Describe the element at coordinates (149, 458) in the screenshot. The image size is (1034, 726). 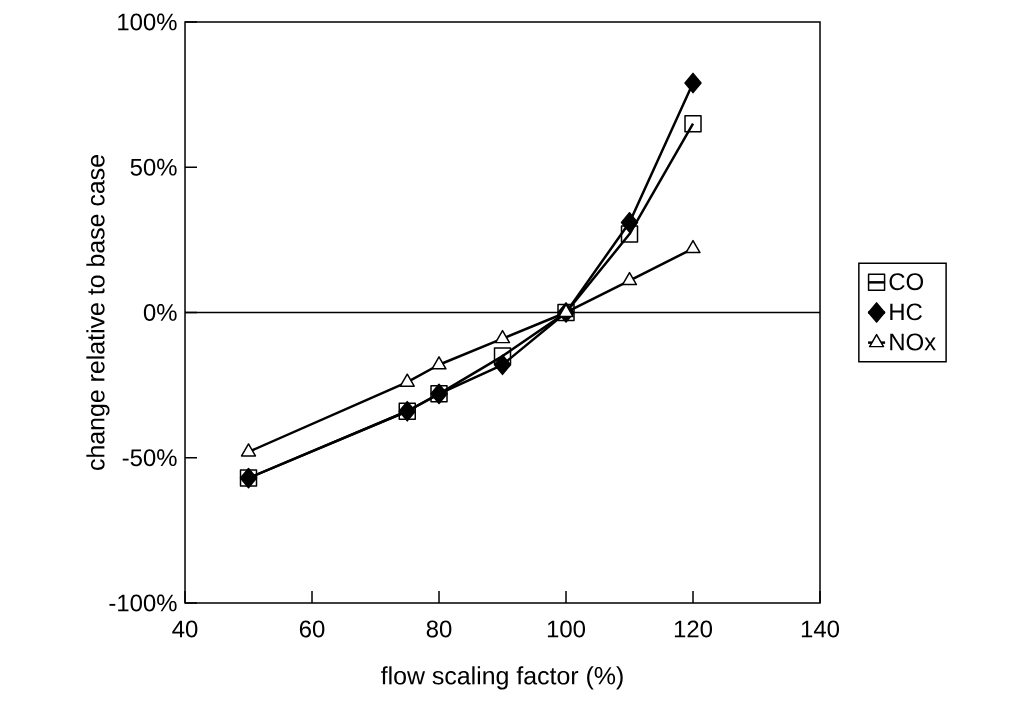
I see `y-tick-label: -50%` at that location.